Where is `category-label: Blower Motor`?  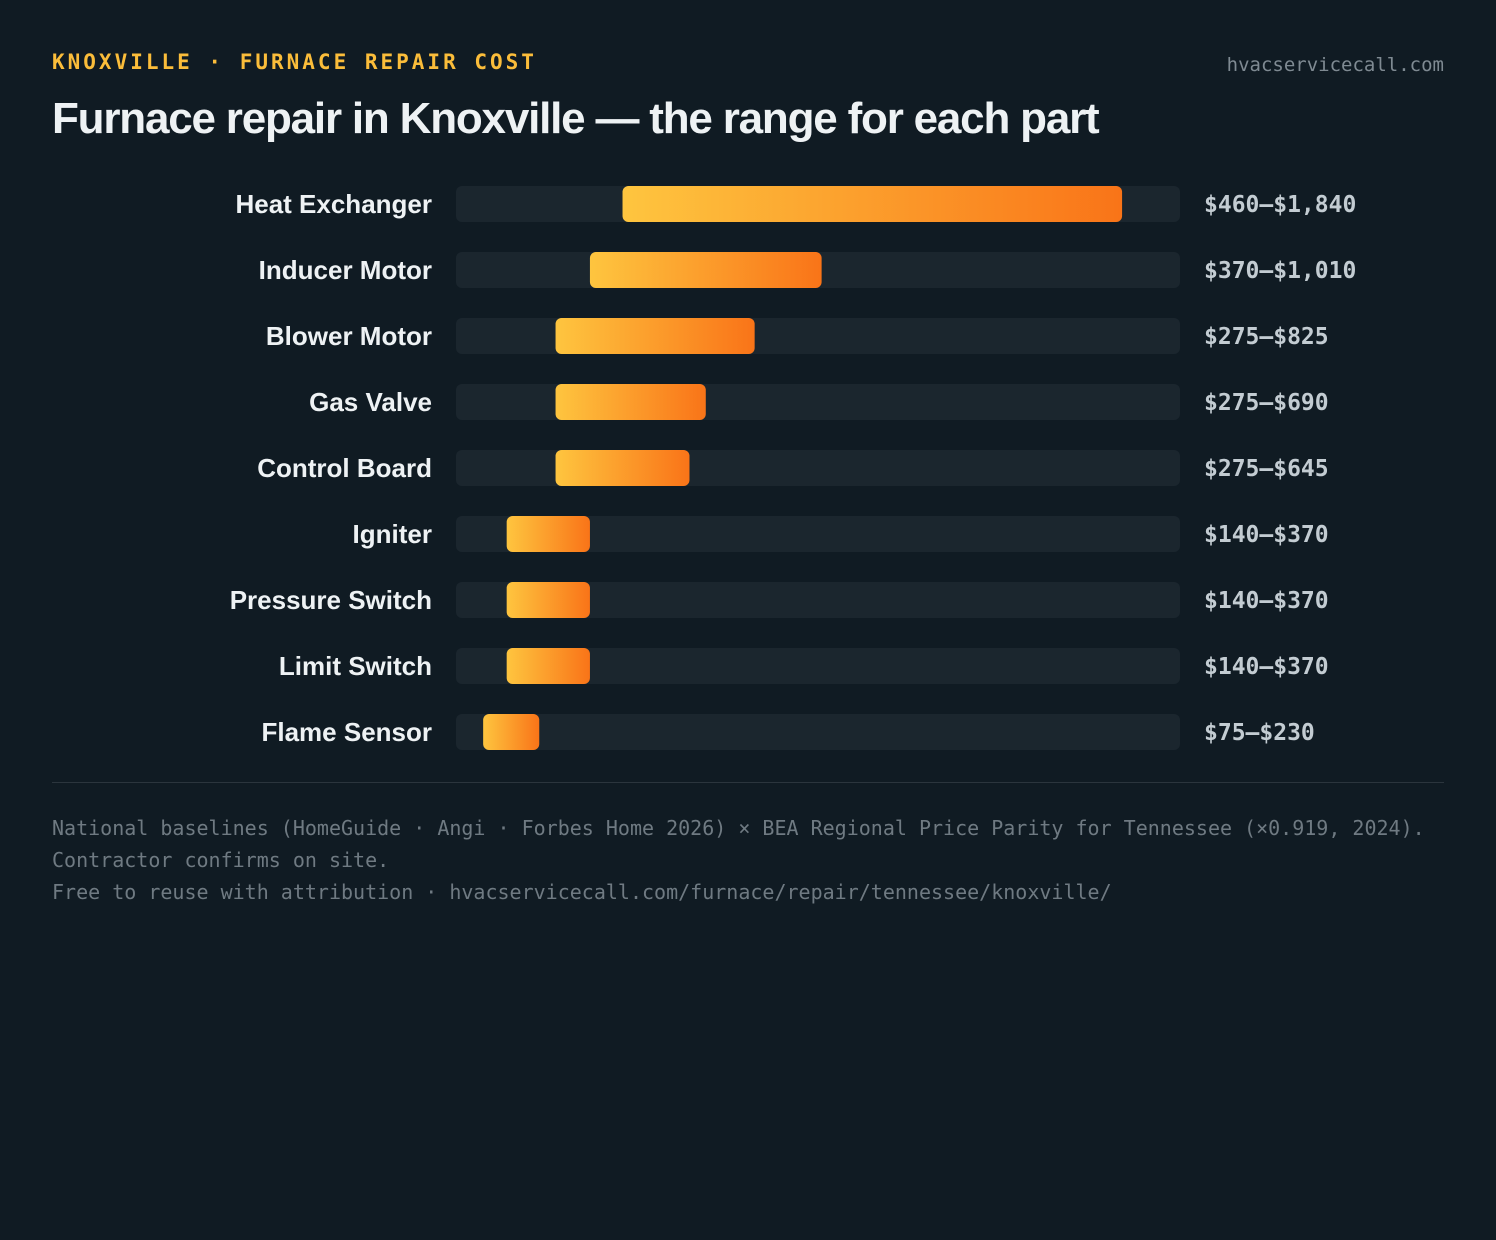 category-label: Blower Motor is located at coordinates (349, 336).